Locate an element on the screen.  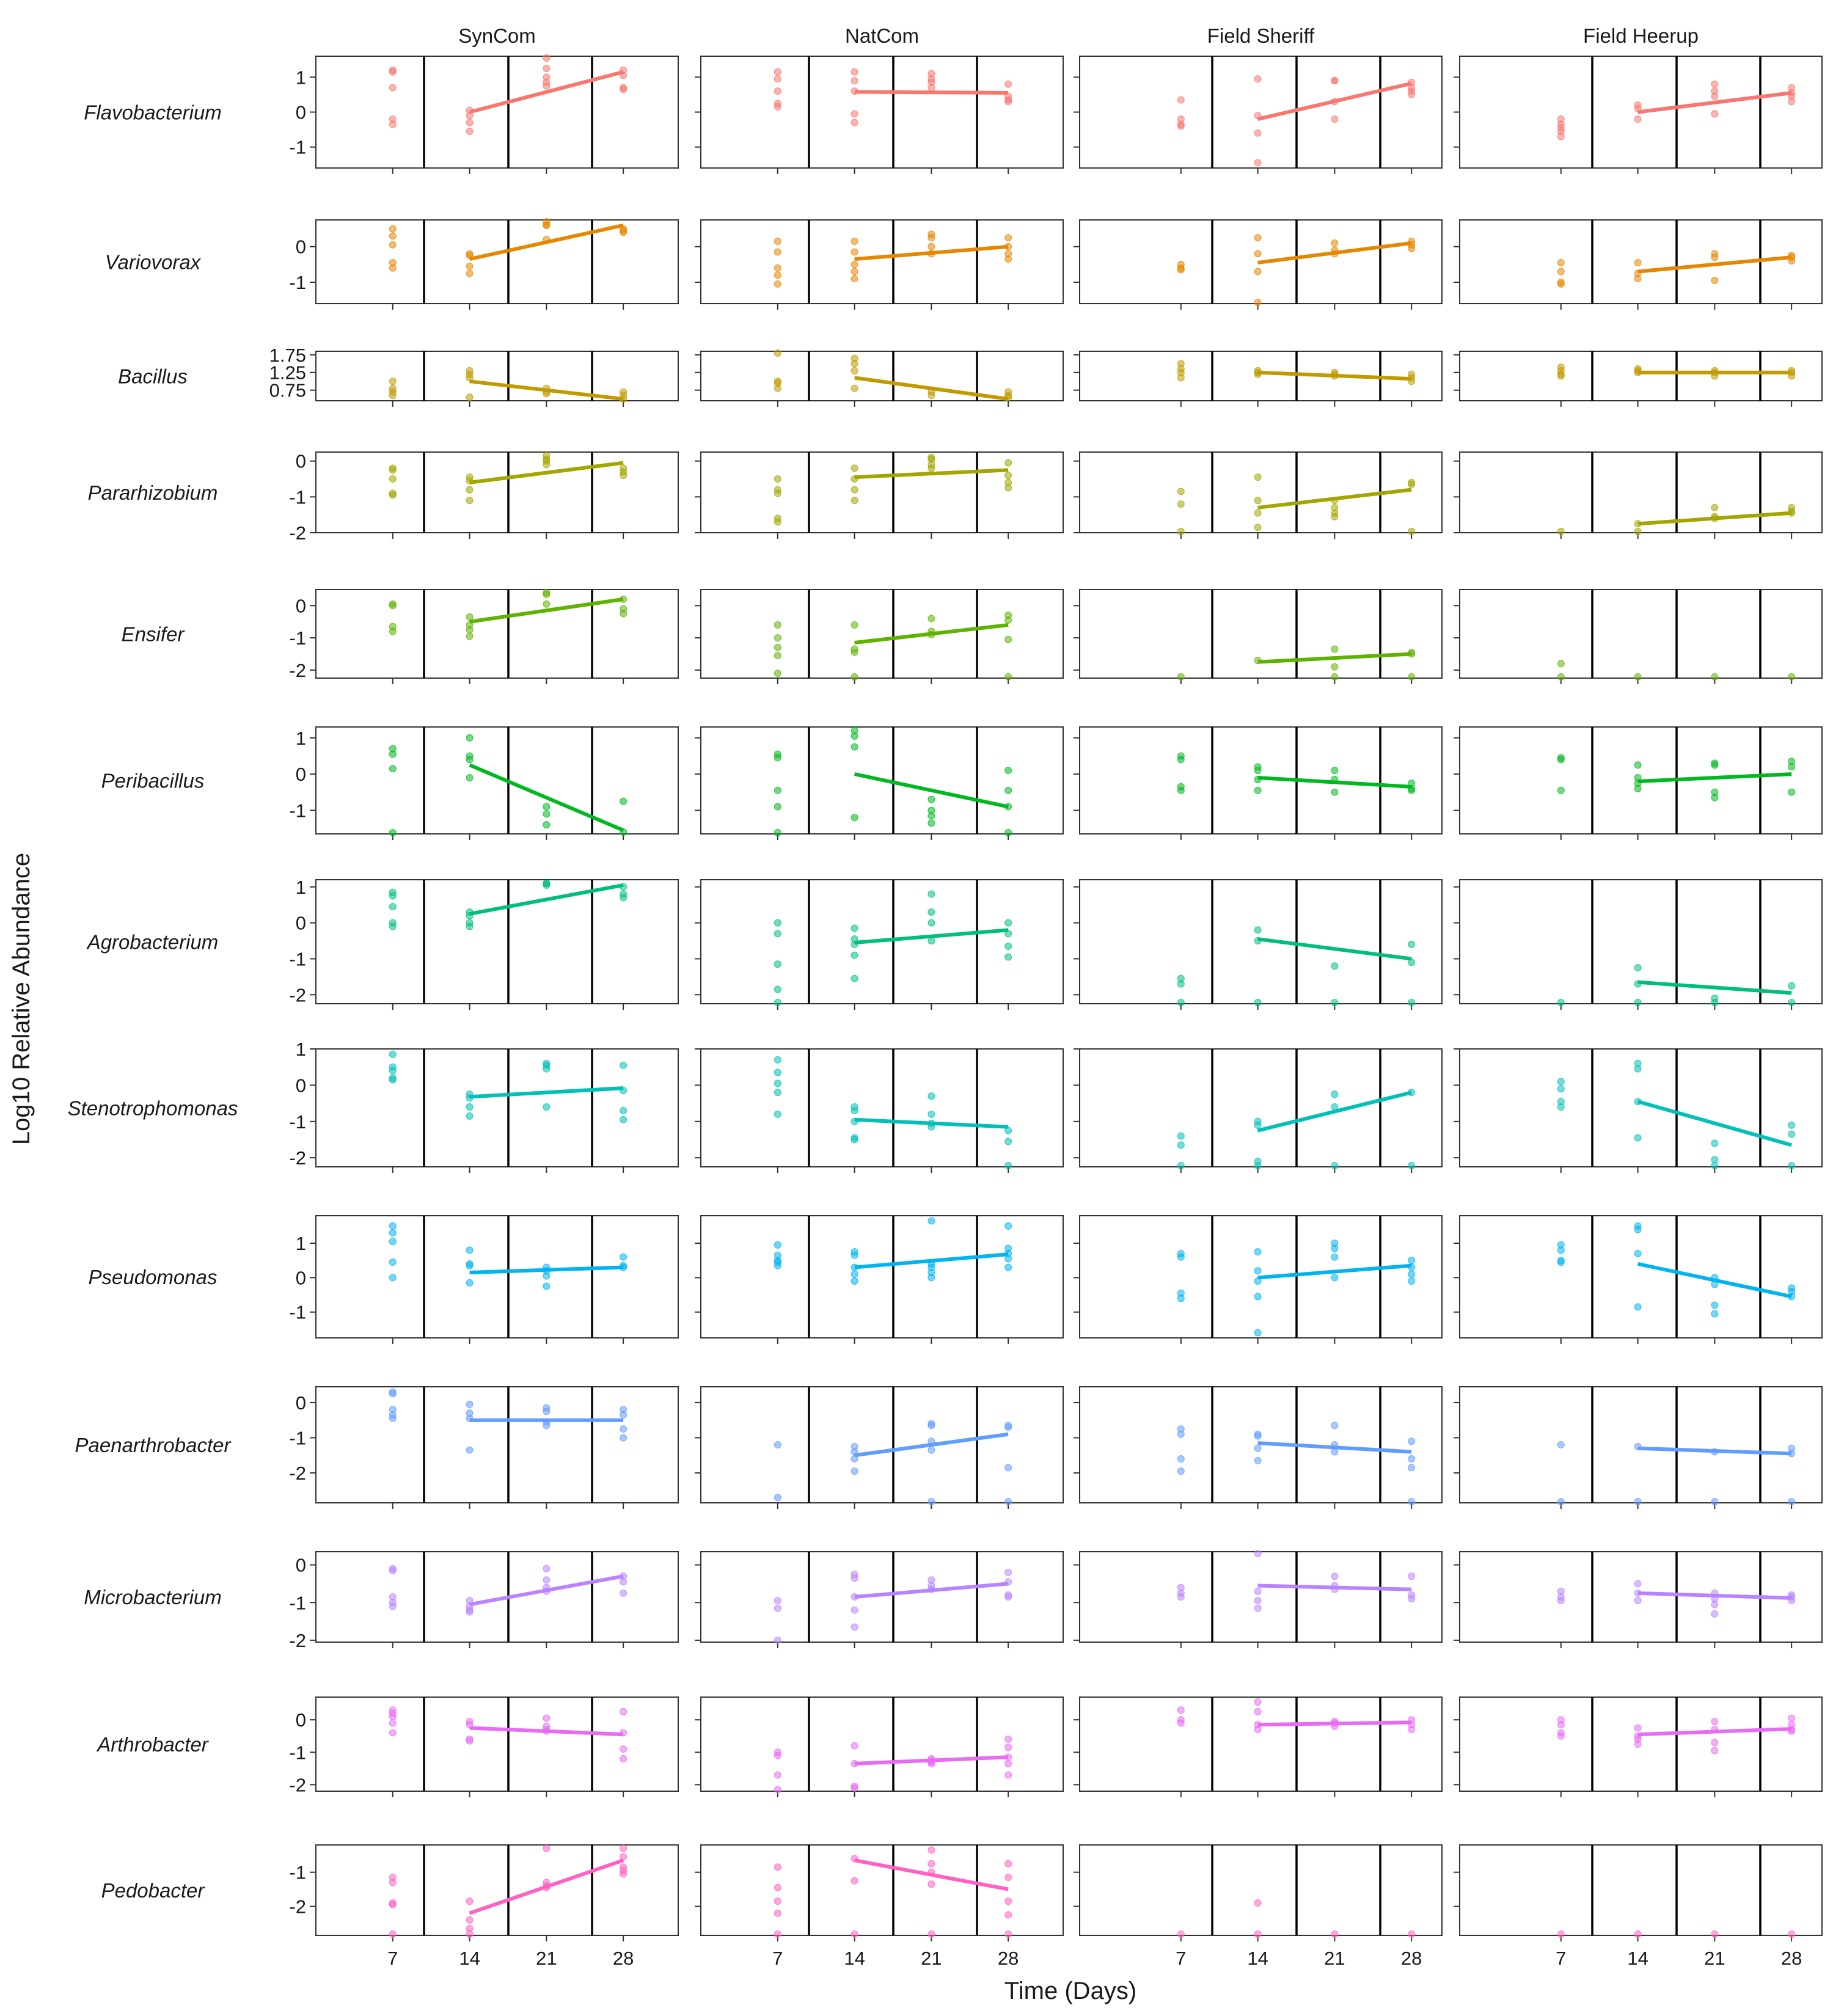
panel-peribacillus-syncom is located at coordinates (497, 783).